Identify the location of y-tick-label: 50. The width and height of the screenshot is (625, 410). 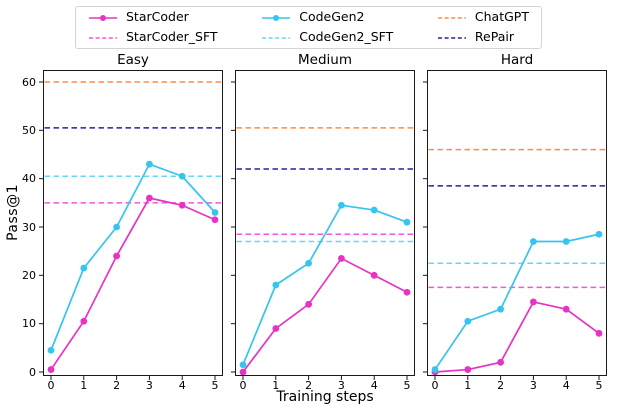
(29, 130).